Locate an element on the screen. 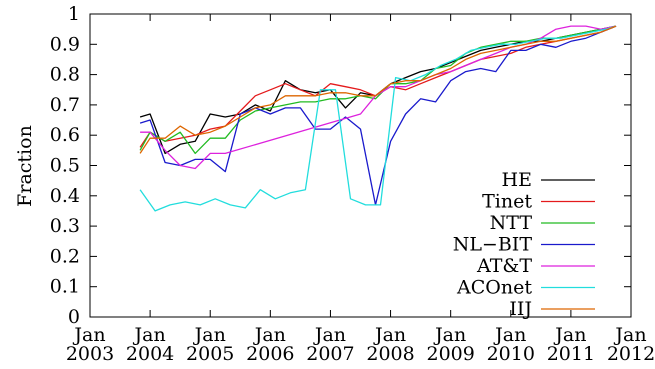 The image size is (655, 369). y-tick-label: 0.3 is located at coordinates (65, 226).